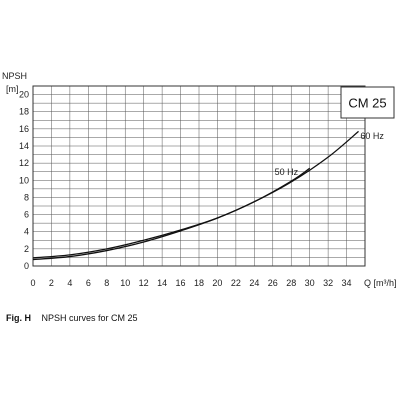 Image resolution: width=400 pixels, height=400 pixels. I want to click on x-tick-label: 34, so click(347, 283).